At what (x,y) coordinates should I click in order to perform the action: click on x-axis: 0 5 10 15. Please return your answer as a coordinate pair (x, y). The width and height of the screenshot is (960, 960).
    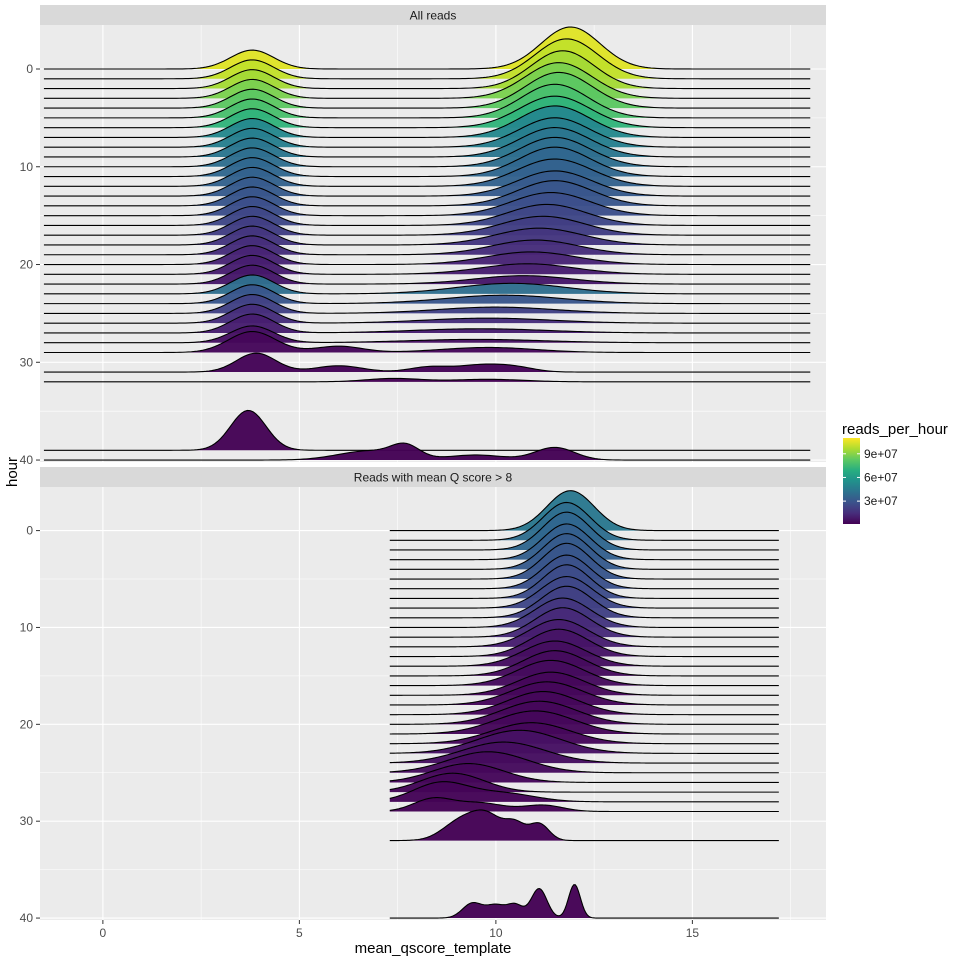
    Looking at the image, I should click on (400, 930).